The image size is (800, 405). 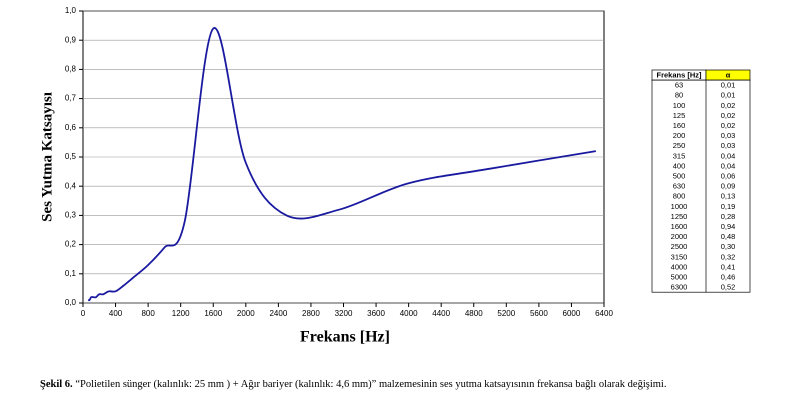 What do you see at coordinates (181, 313) in the screenshot?
I see `x-tick-label: 1200` at bounding box center [181, 313].